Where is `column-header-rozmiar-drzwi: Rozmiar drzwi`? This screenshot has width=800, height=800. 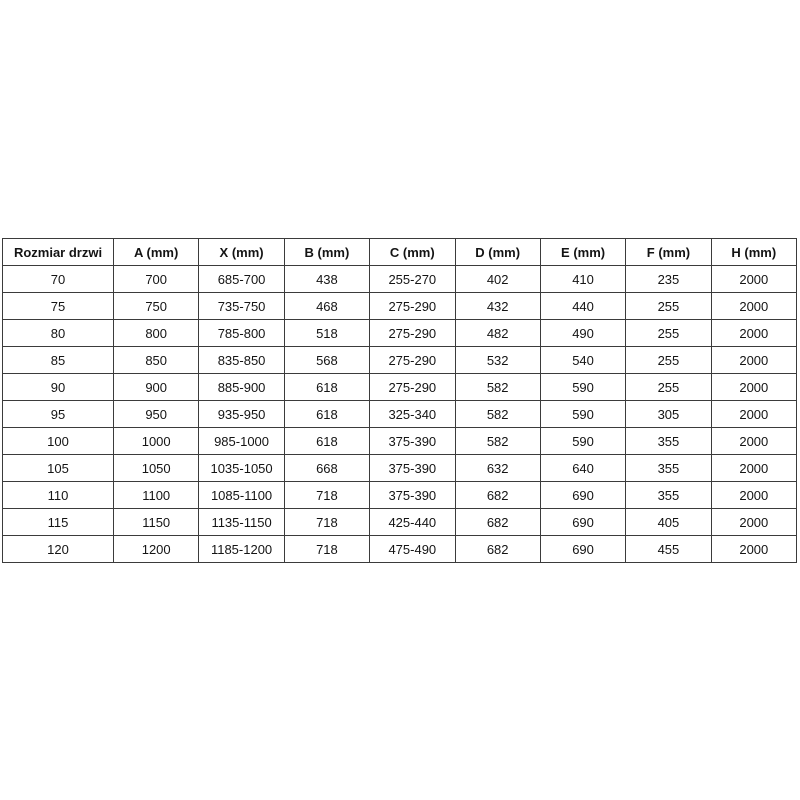
column-header-rozmiar-drzwi: Rozmiar drzwi is located at coordinates (58, 252).